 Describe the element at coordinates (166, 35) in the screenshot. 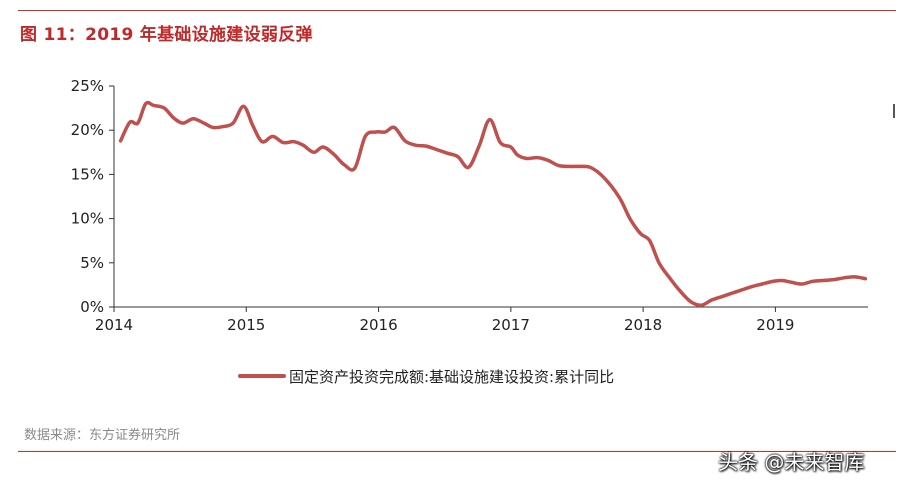

I see `figure-title: 图 11：2019 年基础设施建设弱反弹` at that location.